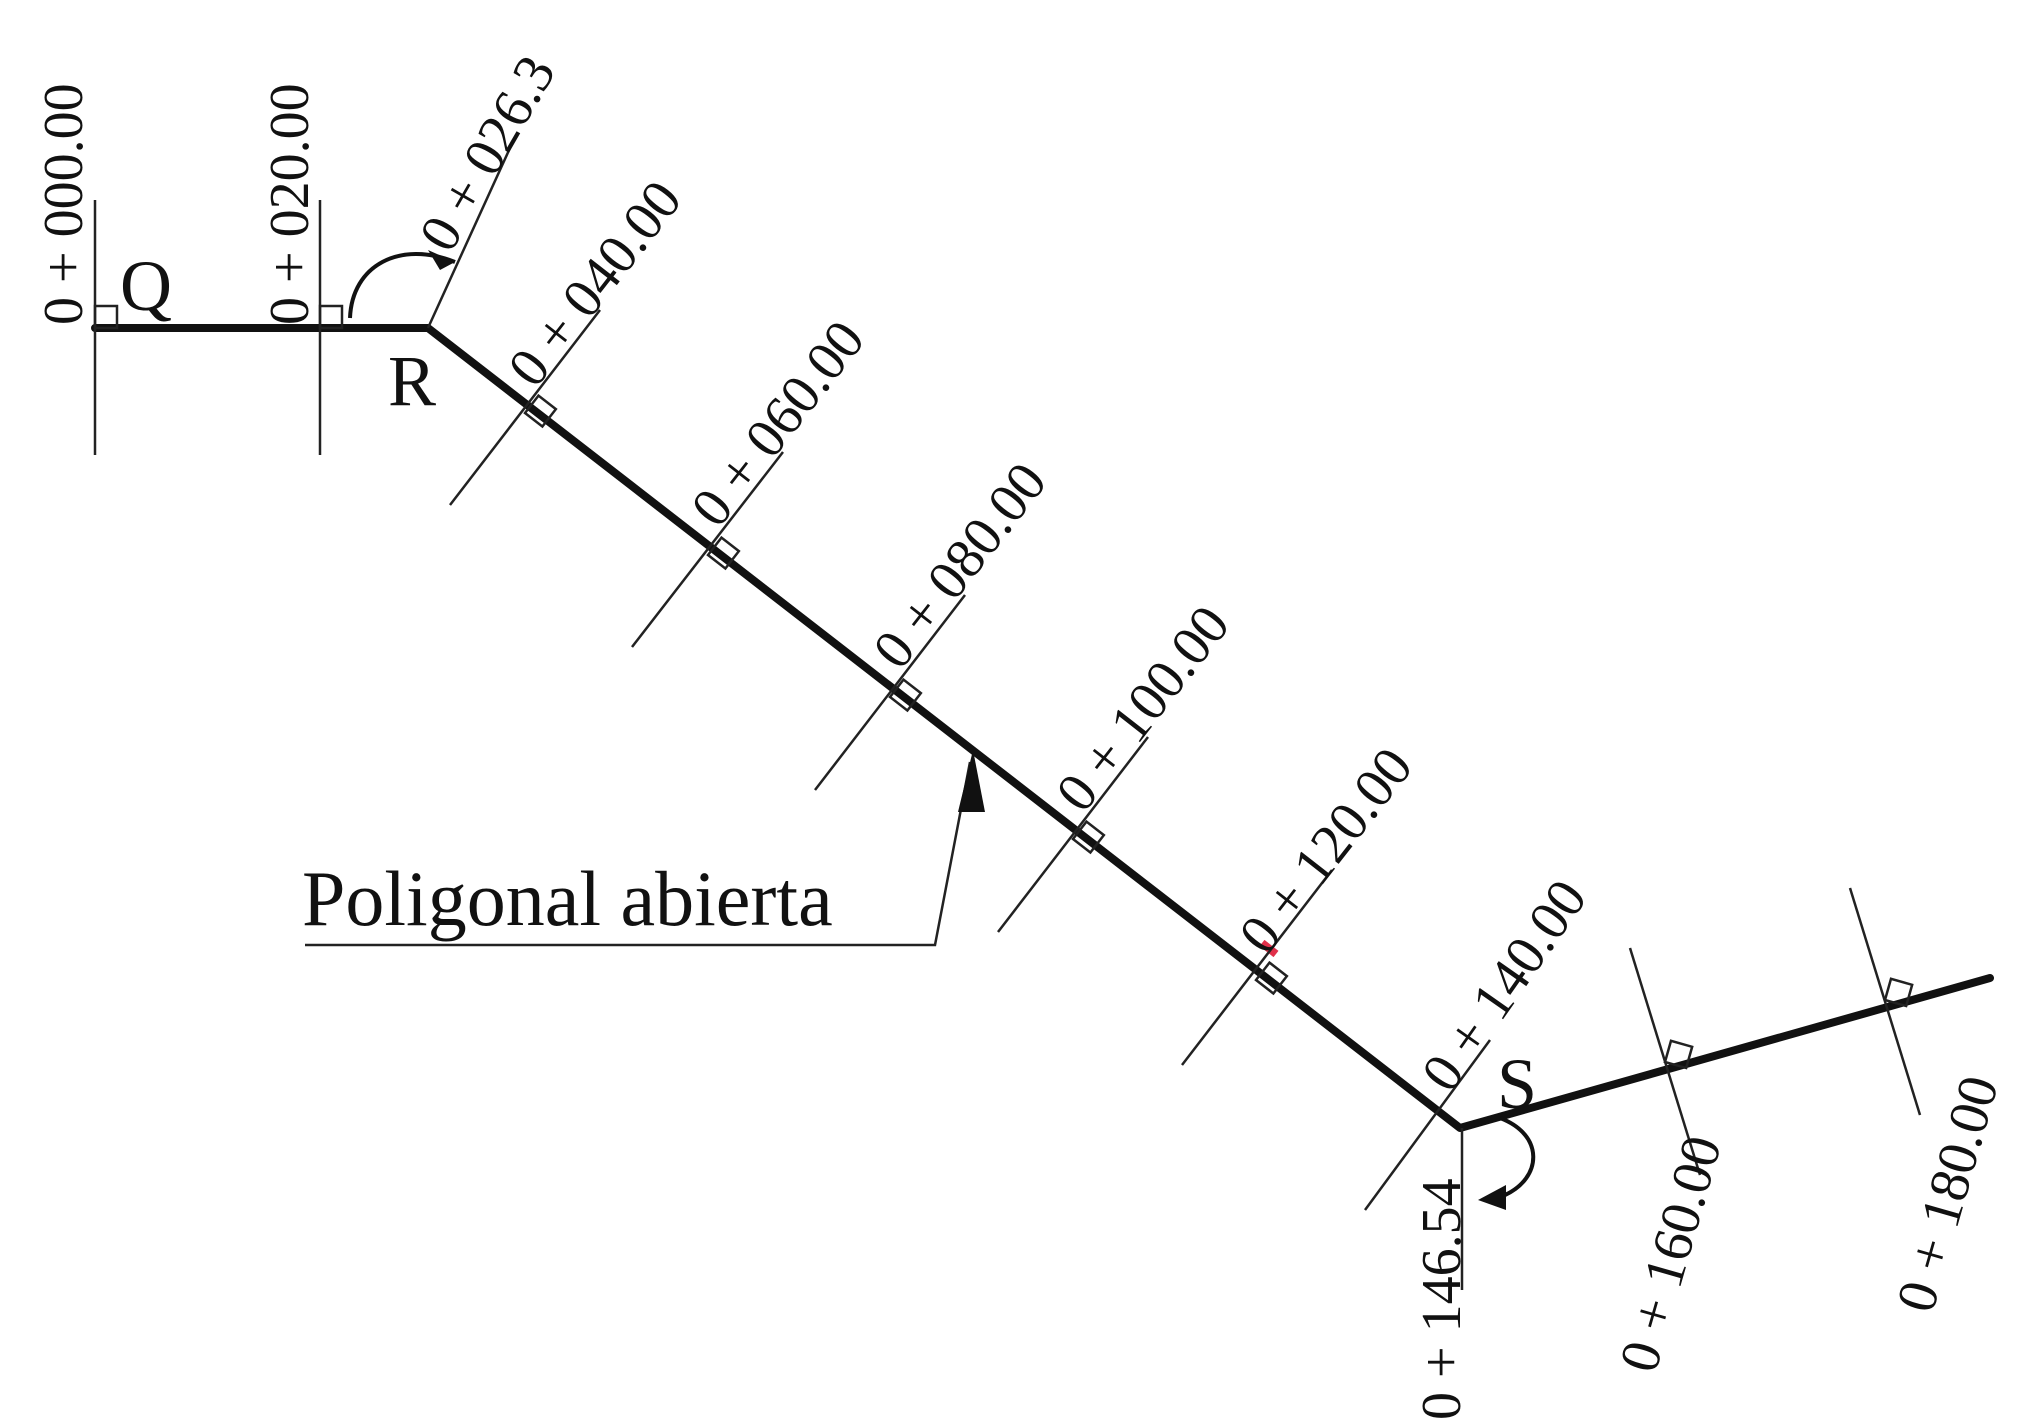  Describe the element at coordinates (567, 898) in the screenshot. I see `callout-label: Poligonal abierta` at that location.